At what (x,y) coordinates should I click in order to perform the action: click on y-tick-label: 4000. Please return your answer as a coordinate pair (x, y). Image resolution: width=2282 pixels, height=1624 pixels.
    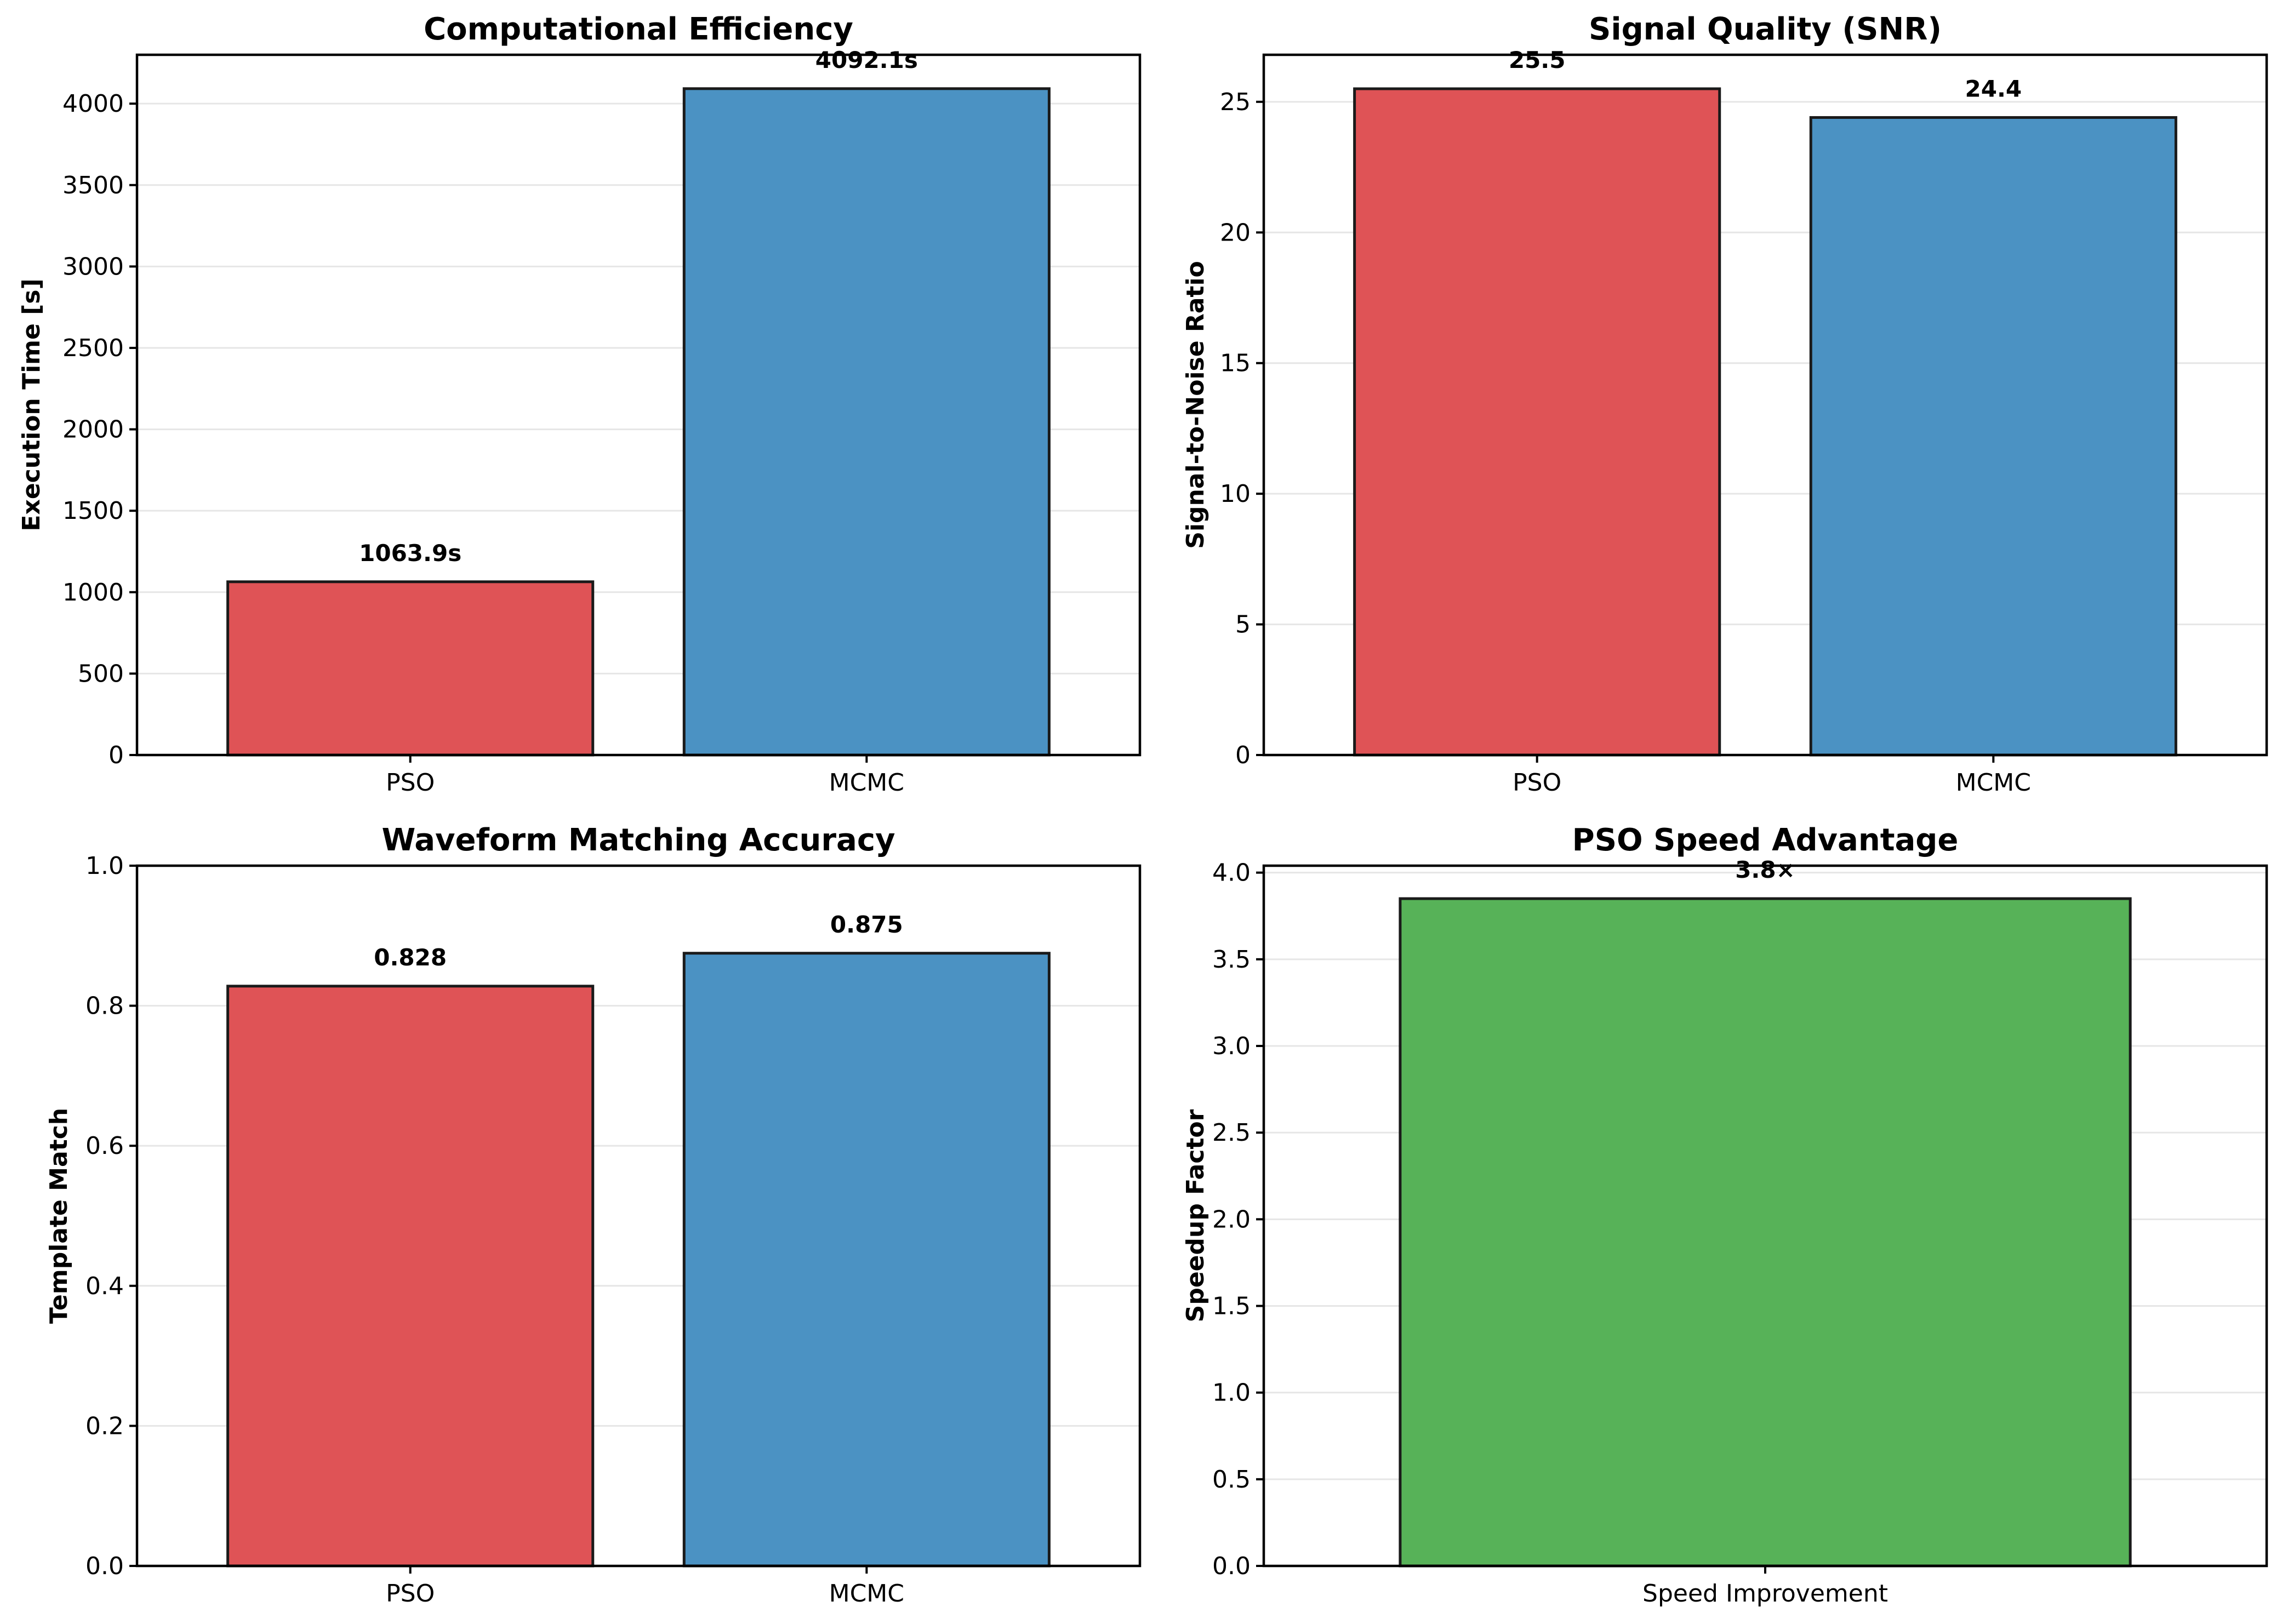
    Looking at the image, I should click on (93, 104).